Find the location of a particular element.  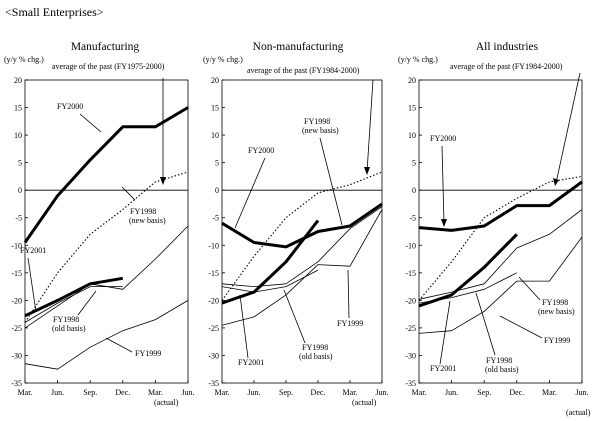

average-subtitle: average of the past (FY1975-2000) is located at coordinates (108, 66).